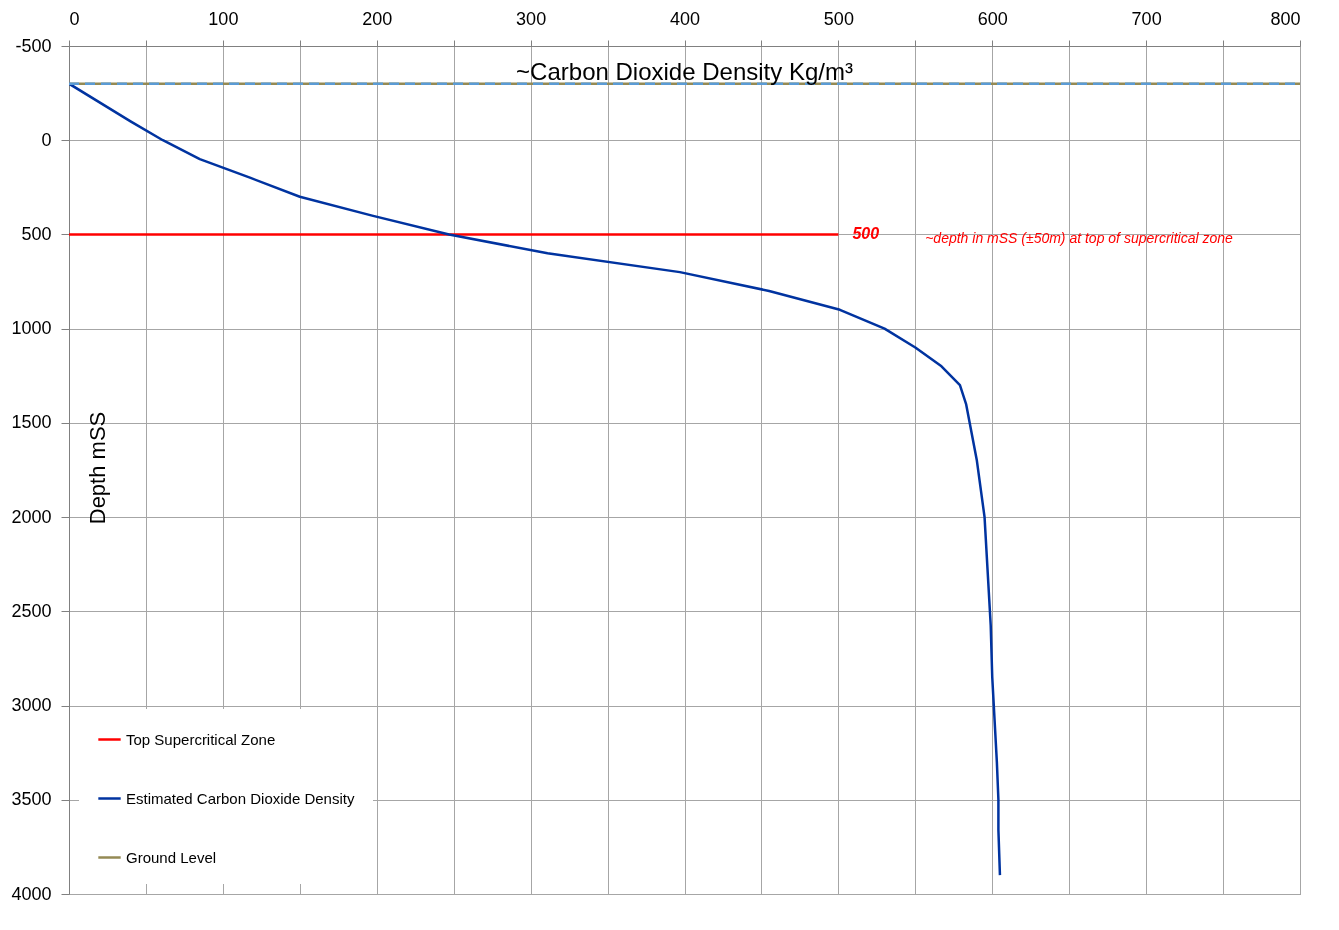 Image resolution: width=1339 pixels, height=930 pixels. I want to click on y-tick-label: -500, so click(33, 45).